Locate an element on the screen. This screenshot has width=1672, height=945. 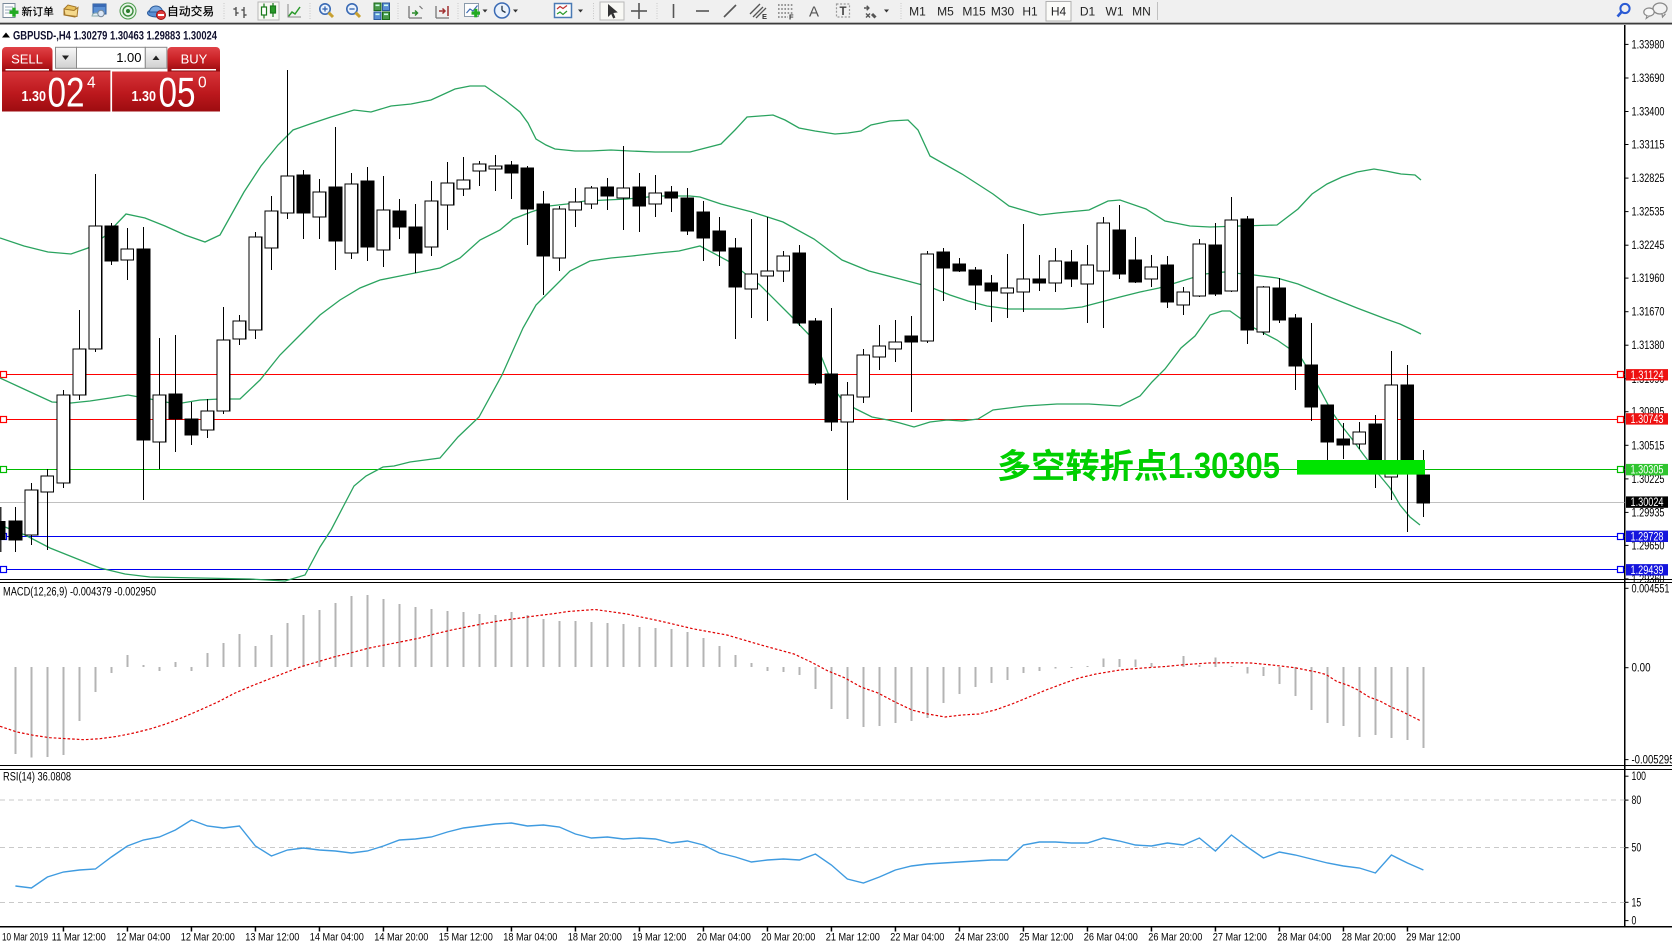
svg-text: 18 Mar 04:00 is located at coordinates (530, 938).